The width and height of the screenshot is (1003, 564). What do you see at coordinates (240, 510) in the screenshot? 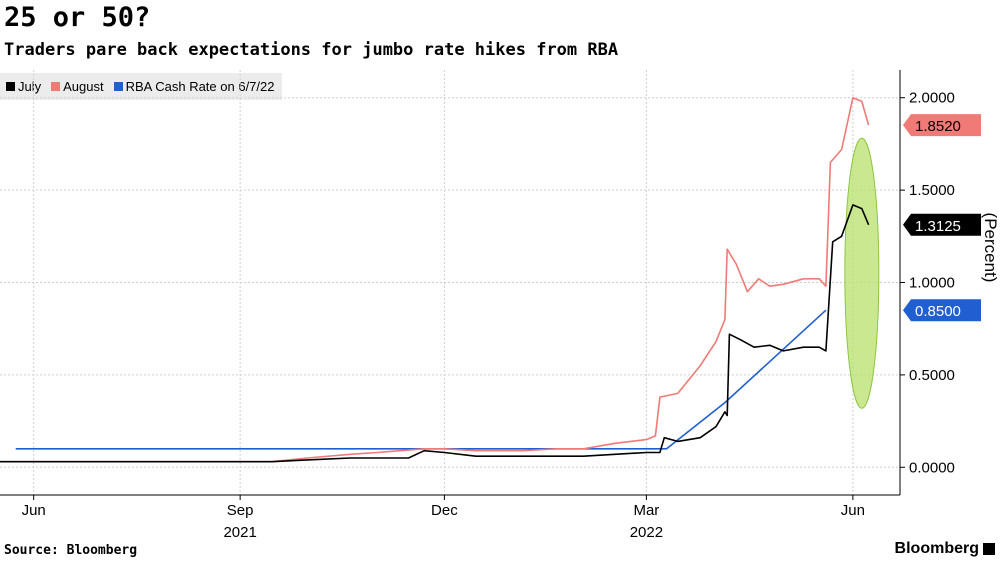
I see `x-tick-label: Sep` at bounding box center [240, 510].